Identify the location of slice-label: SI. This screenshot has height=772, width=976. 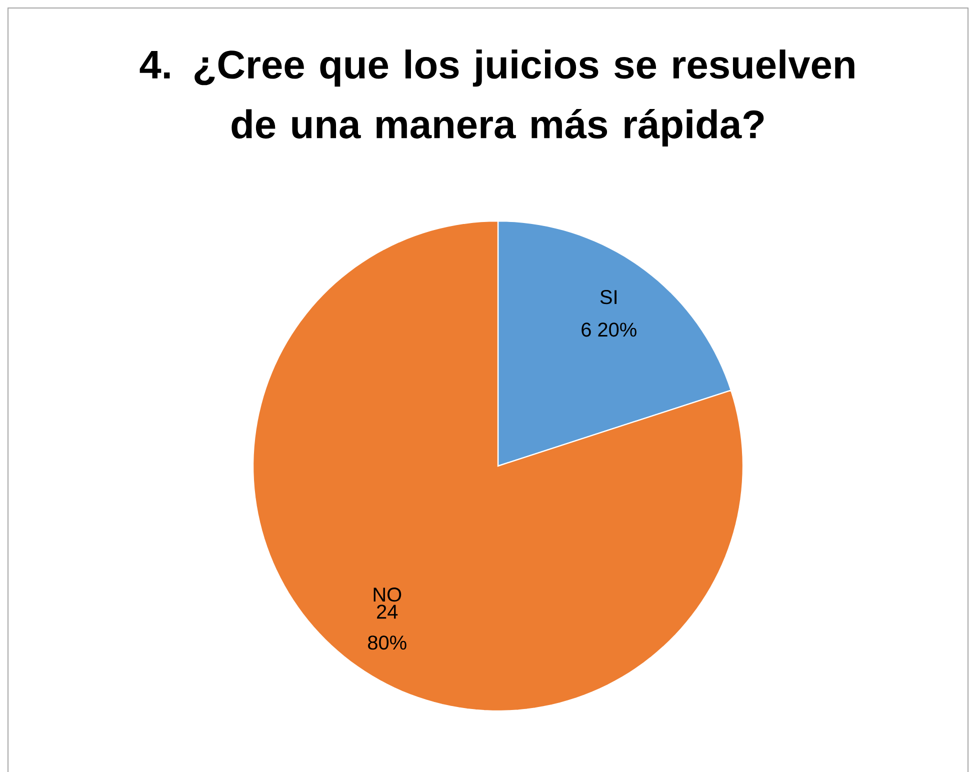
(608, 297).